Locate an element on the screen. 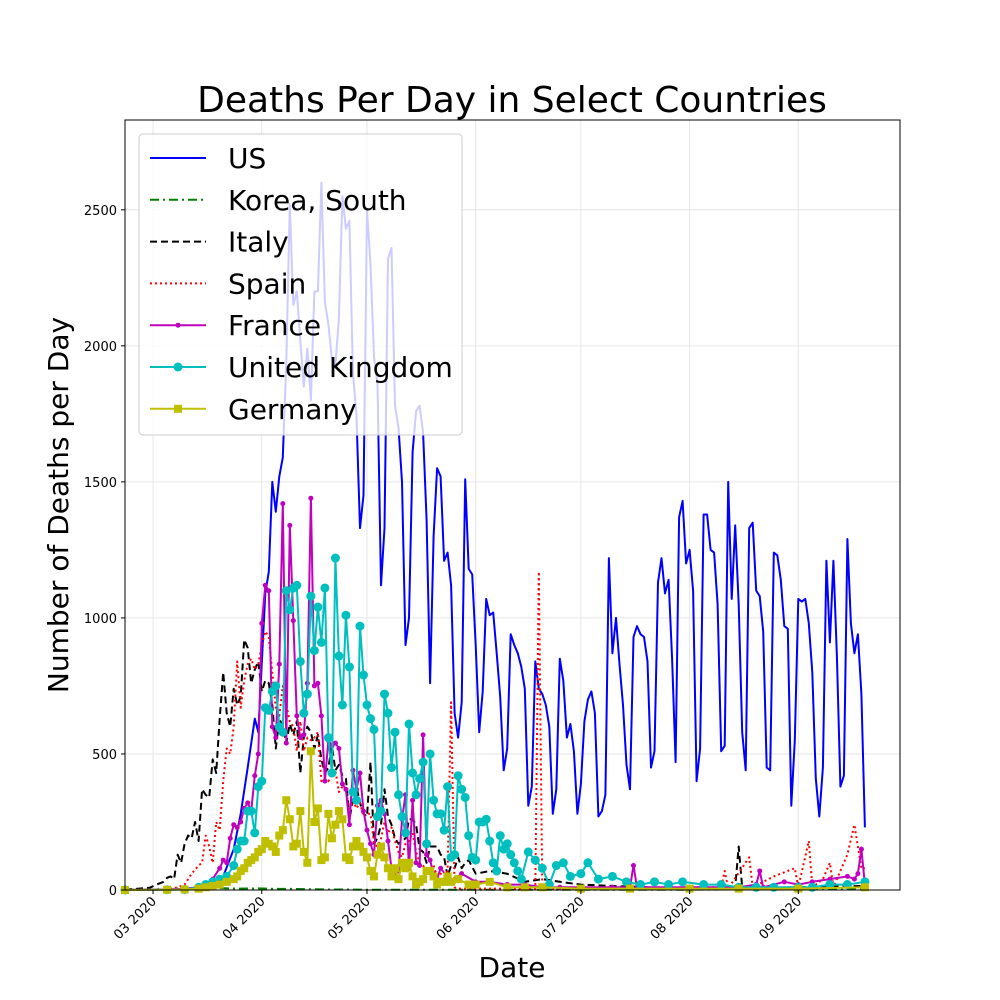 The height and width of the screenshot is (1000, 1000). legend-label: Germany is located at coordinates (292, 409).